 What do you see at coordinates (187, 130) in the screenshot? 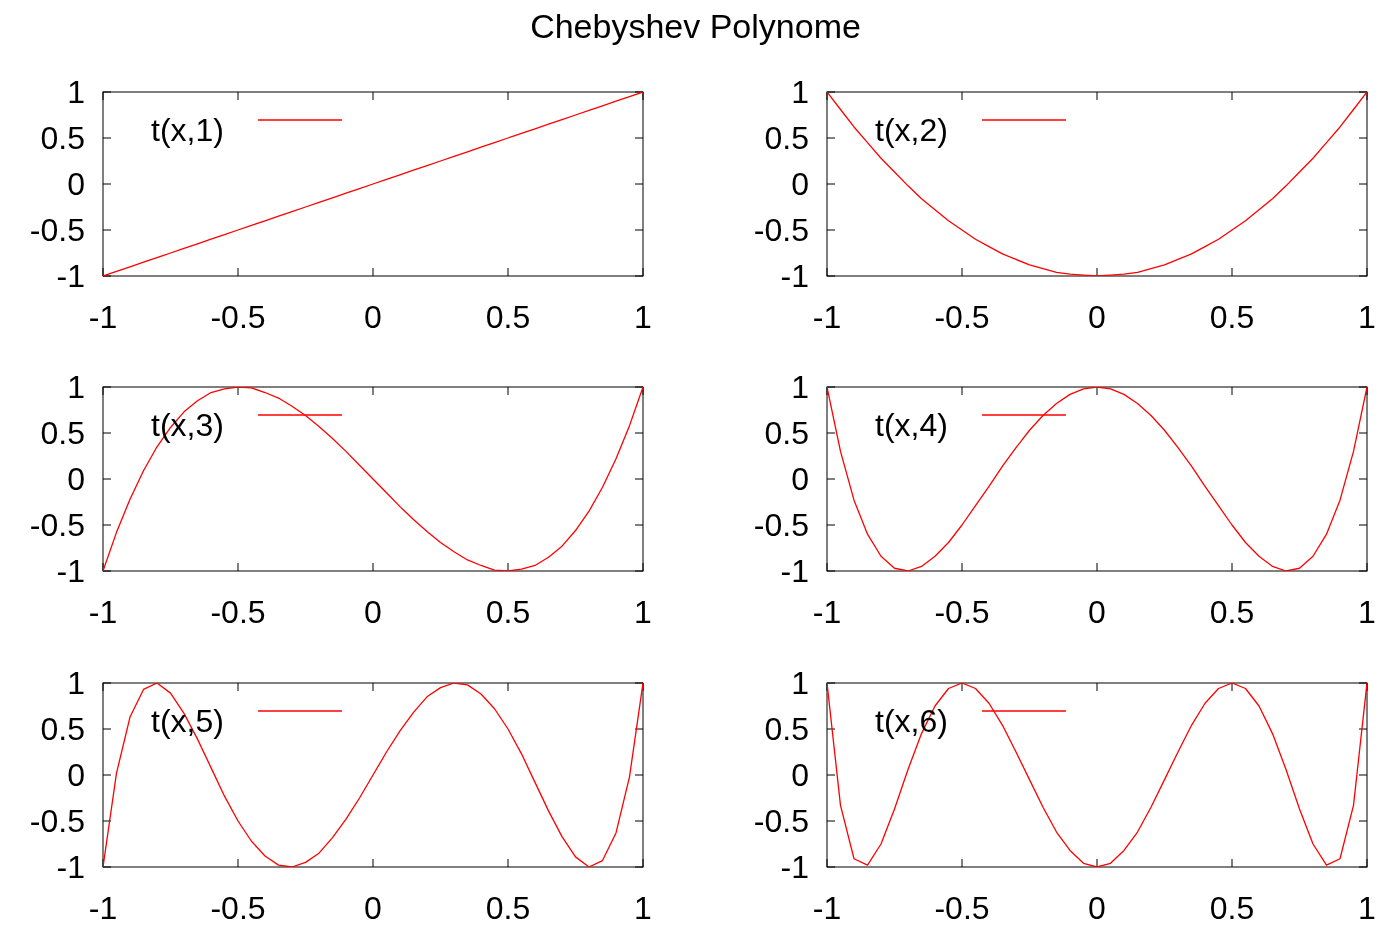
I see `legend-label: t(x,1)` at bounding box center [187, 130].